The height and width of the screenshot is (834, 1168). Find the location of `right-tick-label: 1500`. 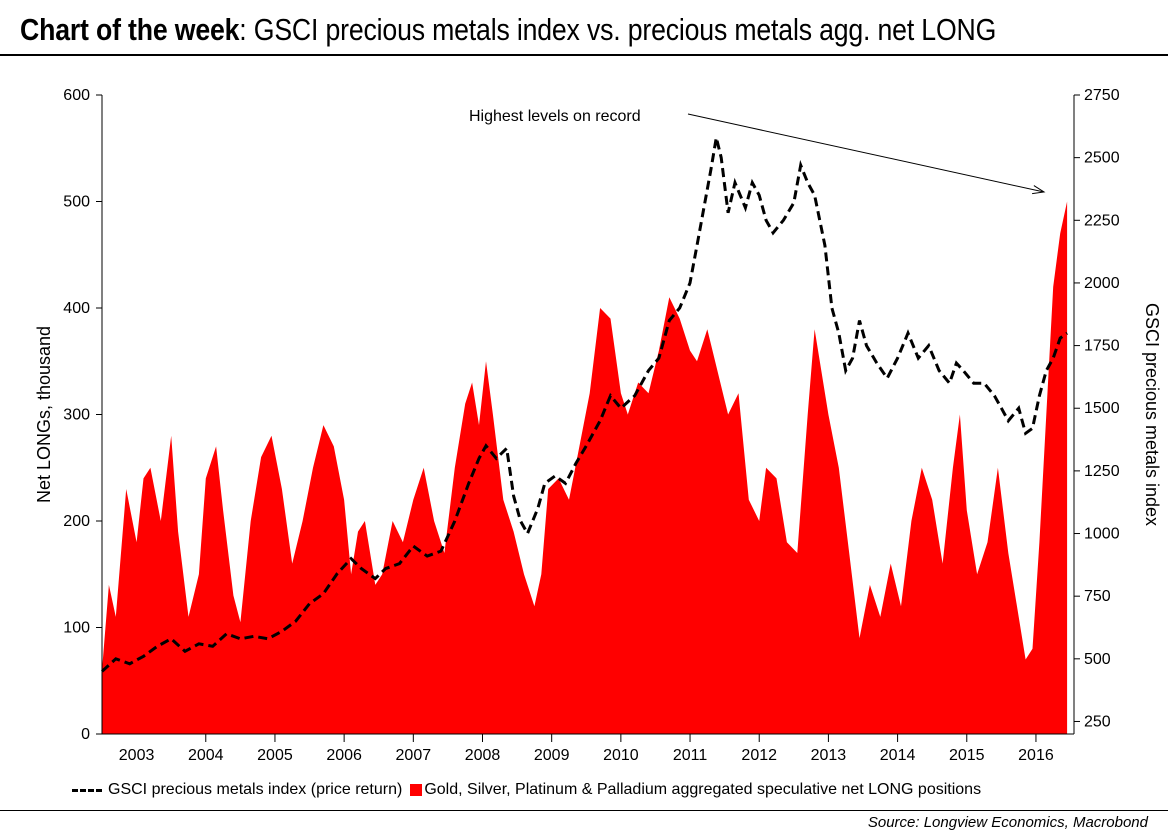

right-tick-label: 1500 is located at coordinates (1102, 408).